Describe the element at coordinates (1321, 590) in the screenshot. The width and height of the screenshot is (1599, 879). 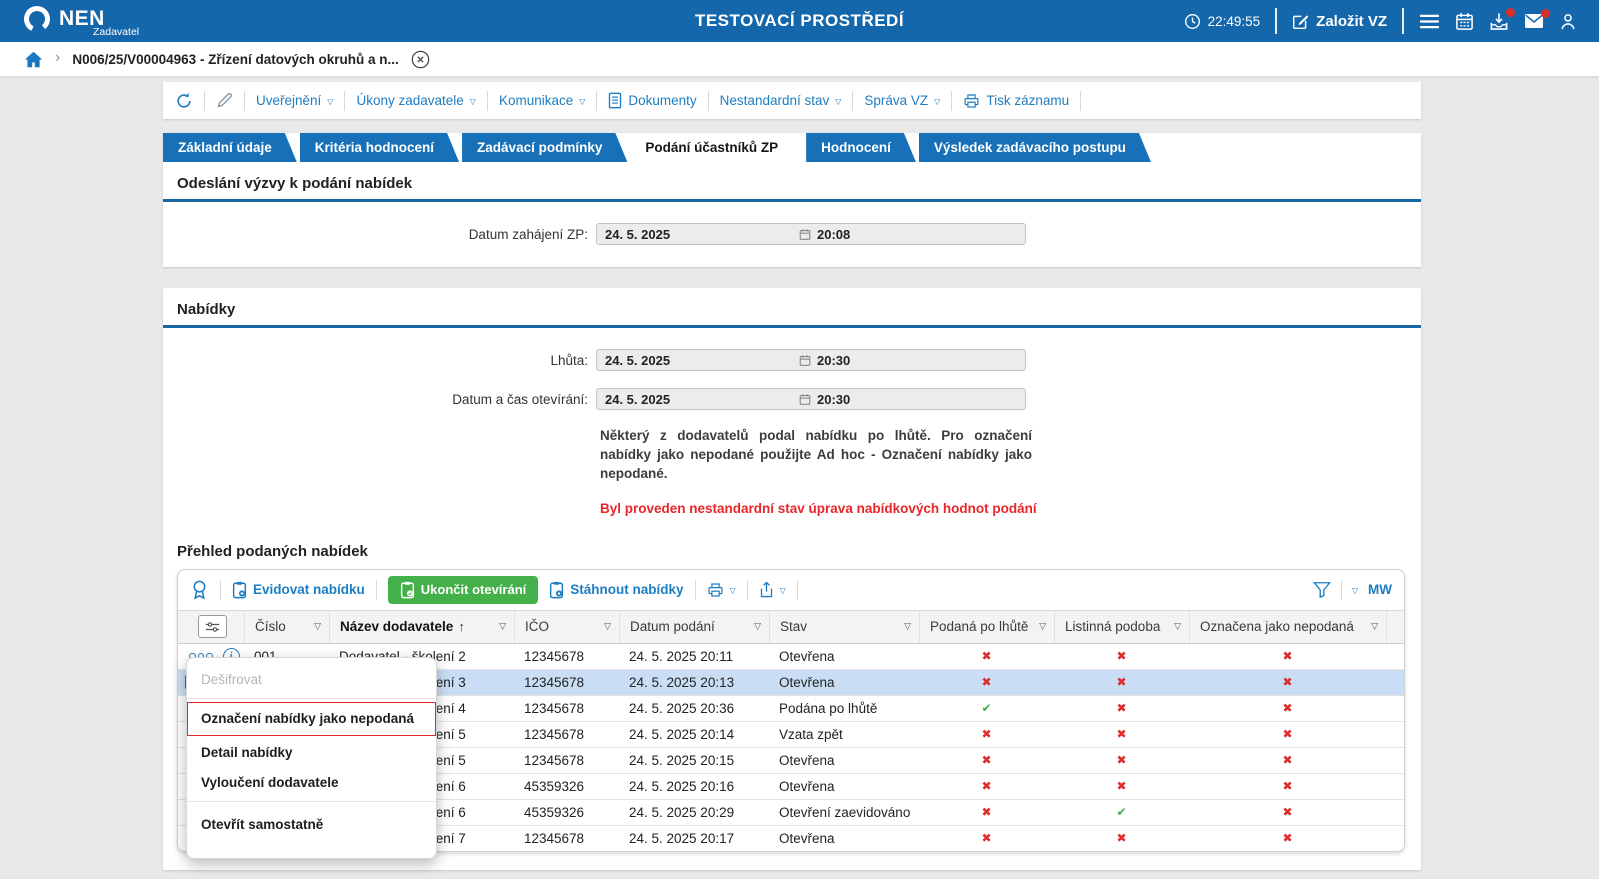
I see `filter-icon` at that location.